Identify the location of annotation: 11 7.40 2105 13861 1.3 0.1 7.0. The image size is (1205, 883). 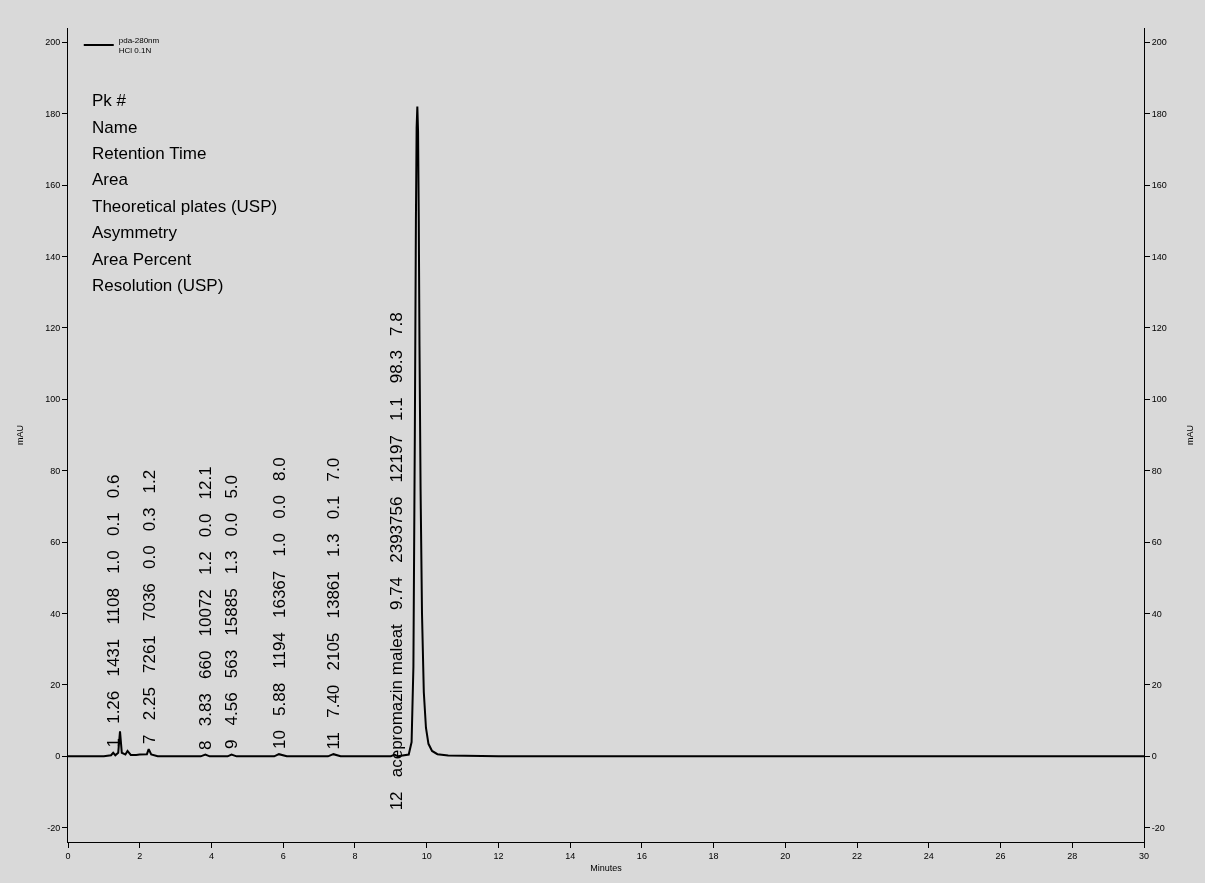
(334, 603).